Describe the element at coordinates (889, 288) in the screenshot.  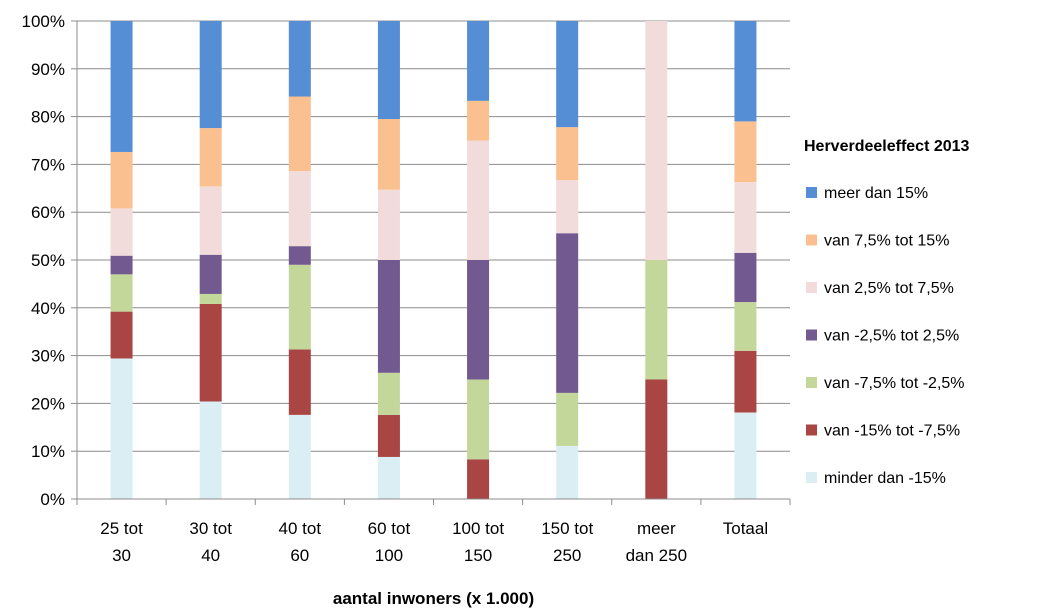
I see `legend-entry: van 2,5% tot 7,5%` at that location.